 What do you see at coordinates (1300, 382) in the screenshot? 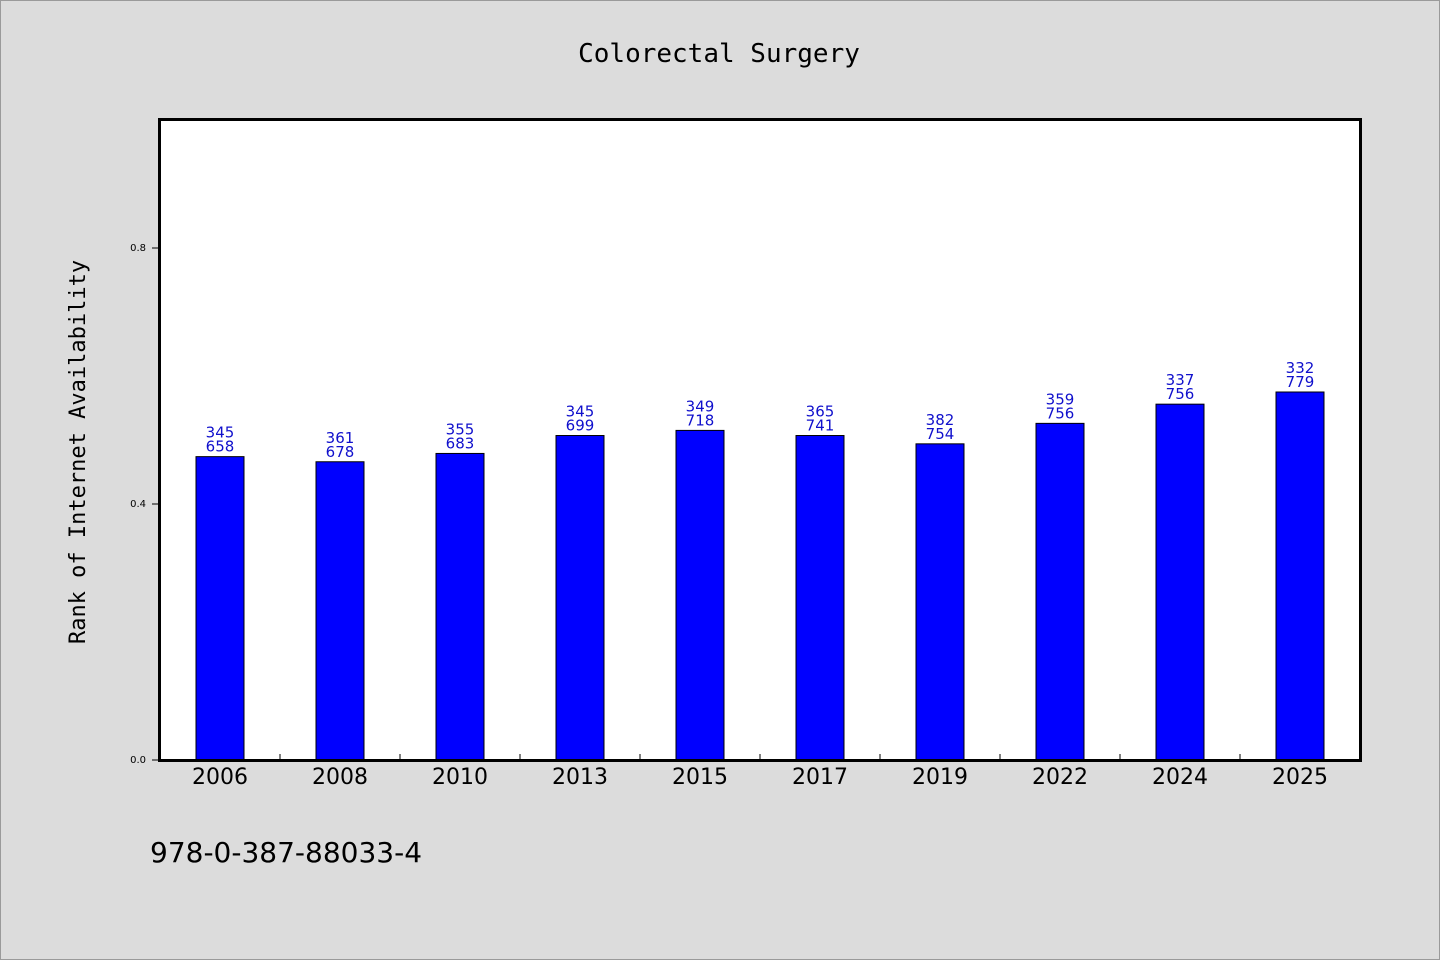
I see `data-label: 779` at bounding box center [1300, 382].